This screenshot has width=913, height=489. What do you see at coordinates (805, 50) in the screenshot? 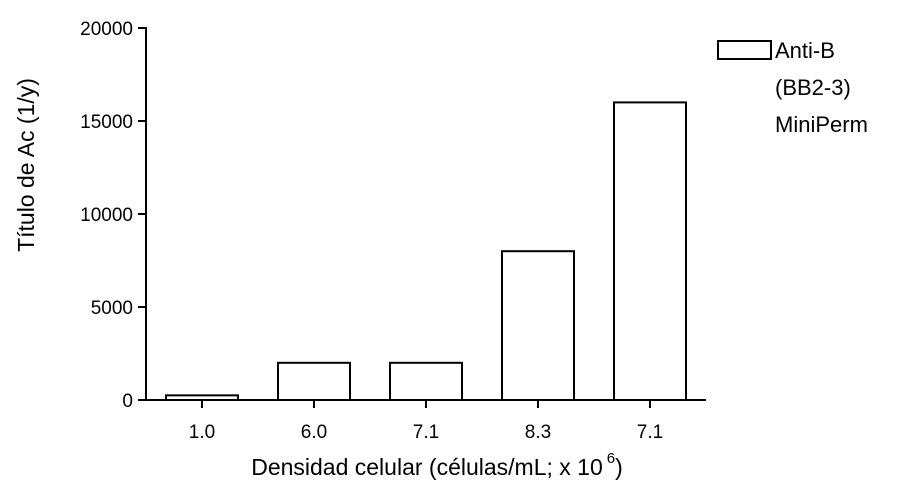
I see `legend-label-line-1: Anti-B` at bounding box center [805, 50].